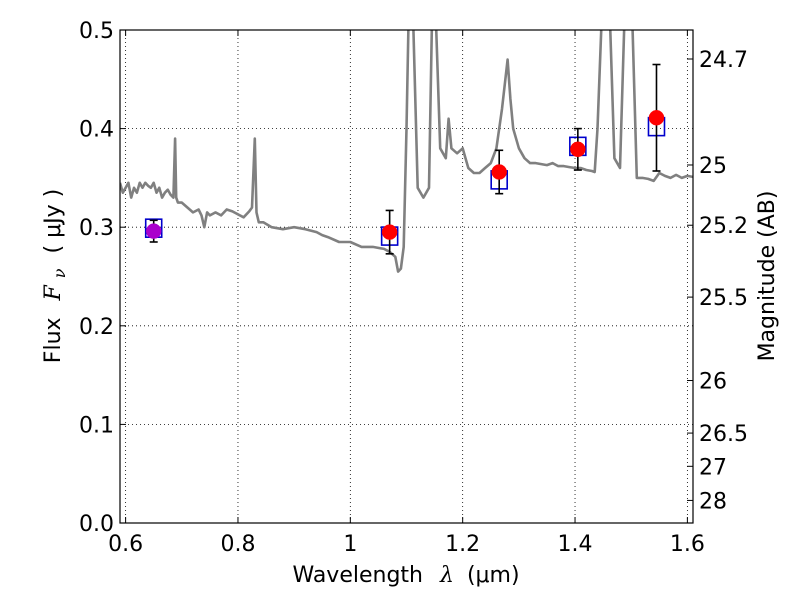 This screenshot has width=800, height=600. I want to click on x-tick-label: 0.8, so click(237, 544).